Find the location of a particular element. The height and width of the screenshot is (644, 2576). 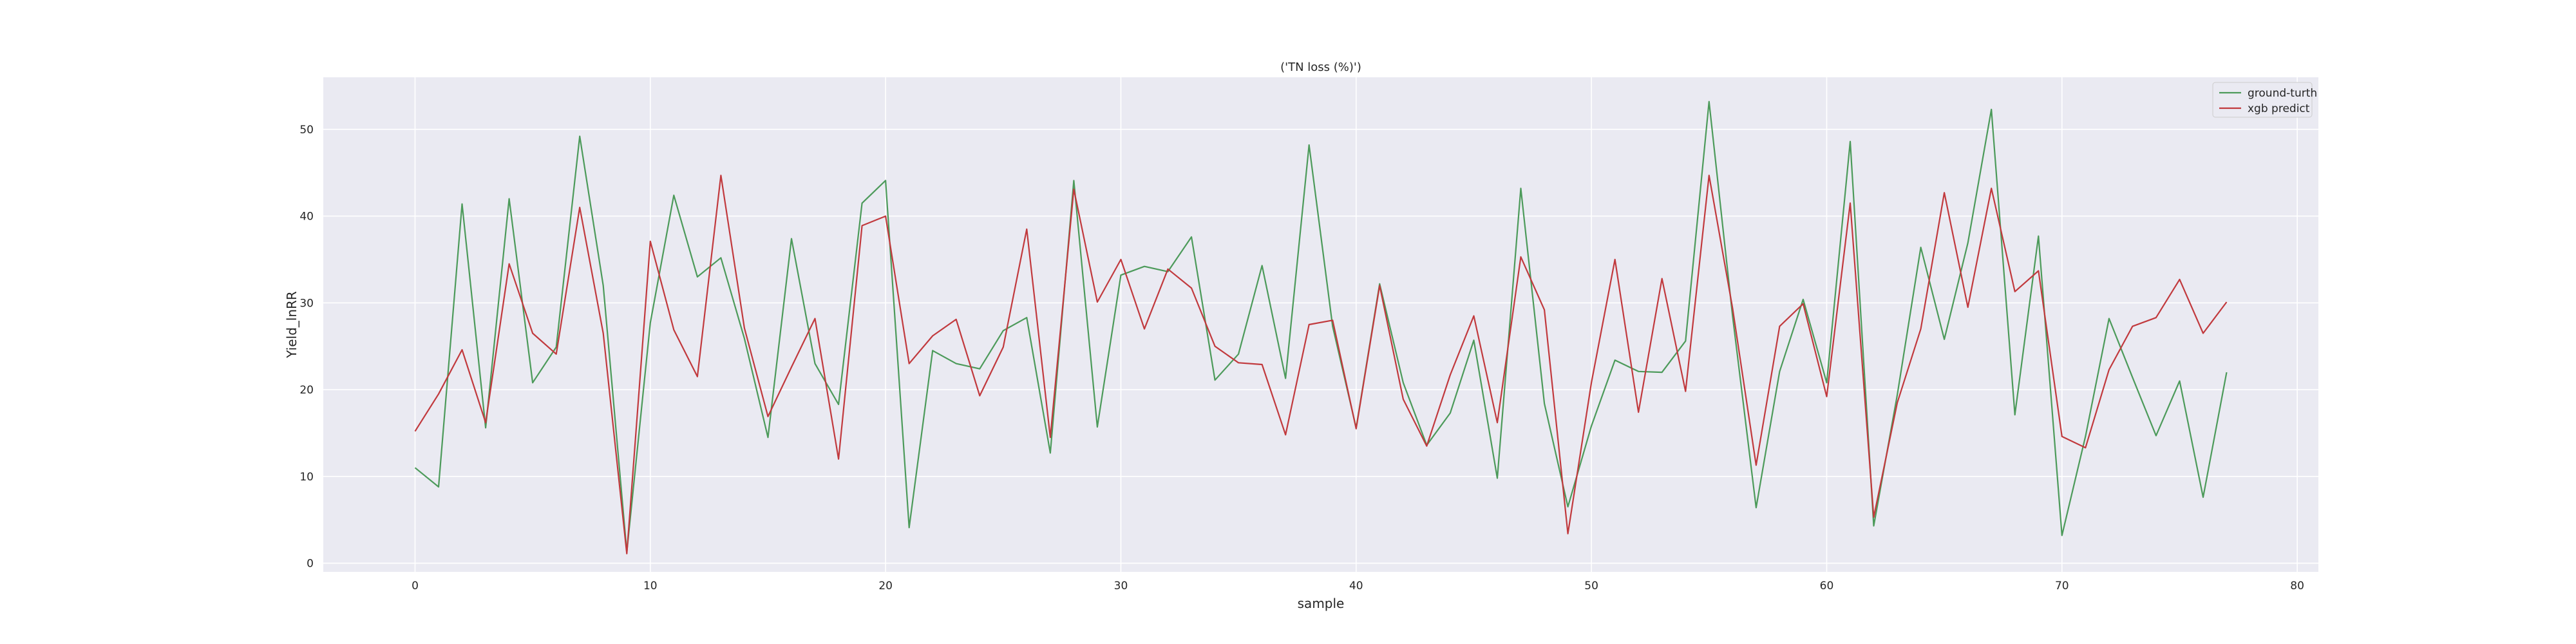

legend-label-ground-turth: ground-turth is located at coordinates (2282, 93).